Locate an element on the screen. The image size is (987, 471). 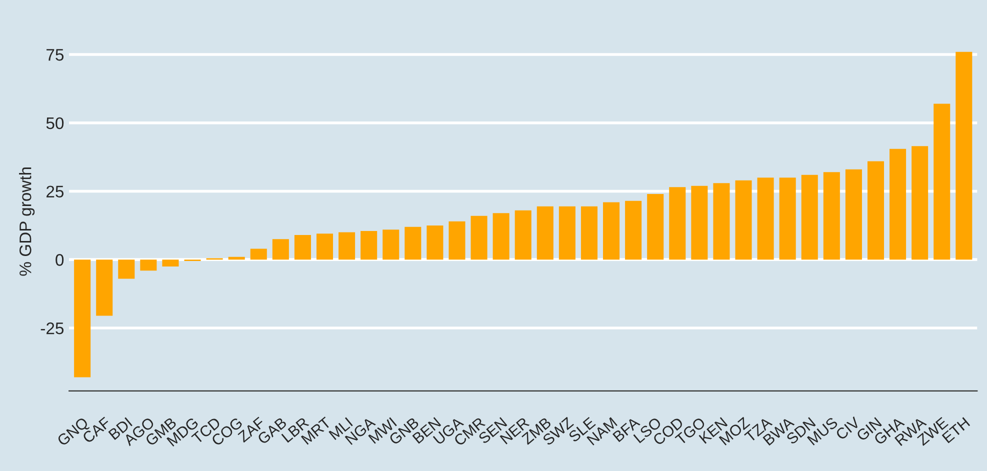
y-tick-label: 50 is located at coordinates (55, 123).